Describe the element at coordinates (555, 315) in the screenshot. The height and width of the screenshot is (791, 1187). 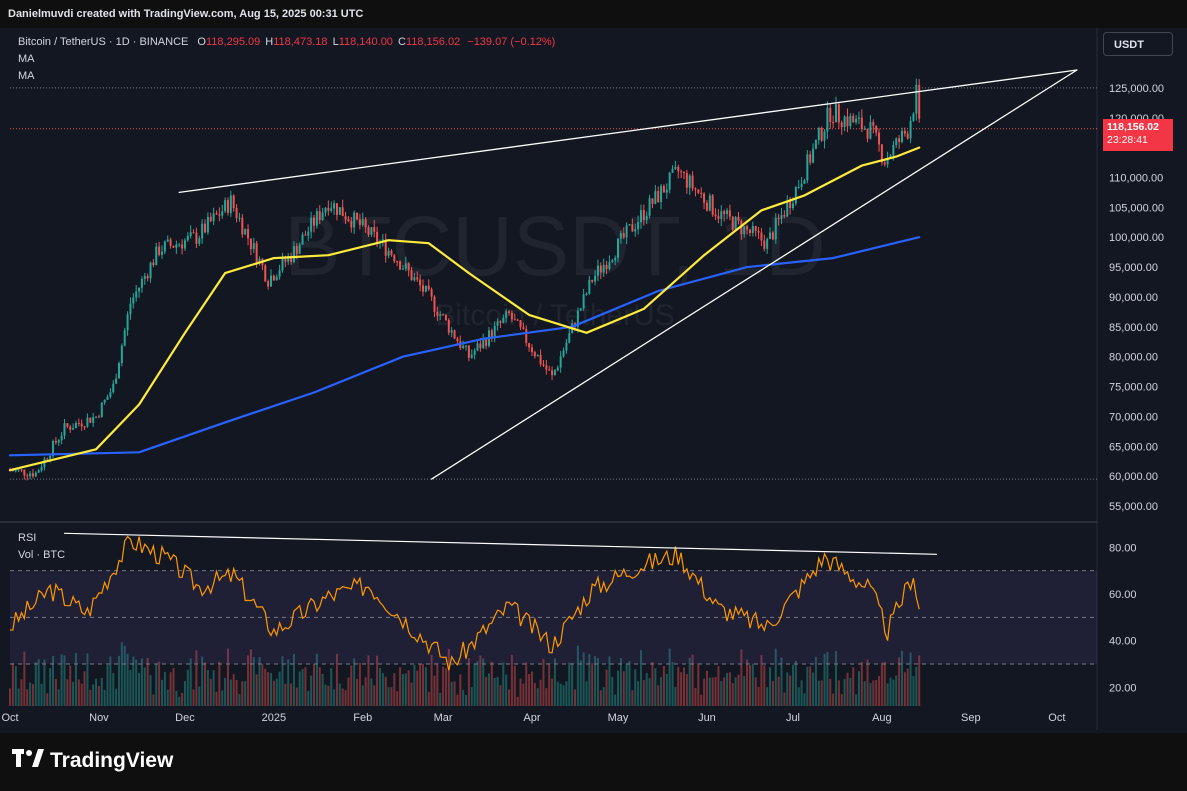
I see `watermark-description: Bitcoin / TetherUS` at that location.